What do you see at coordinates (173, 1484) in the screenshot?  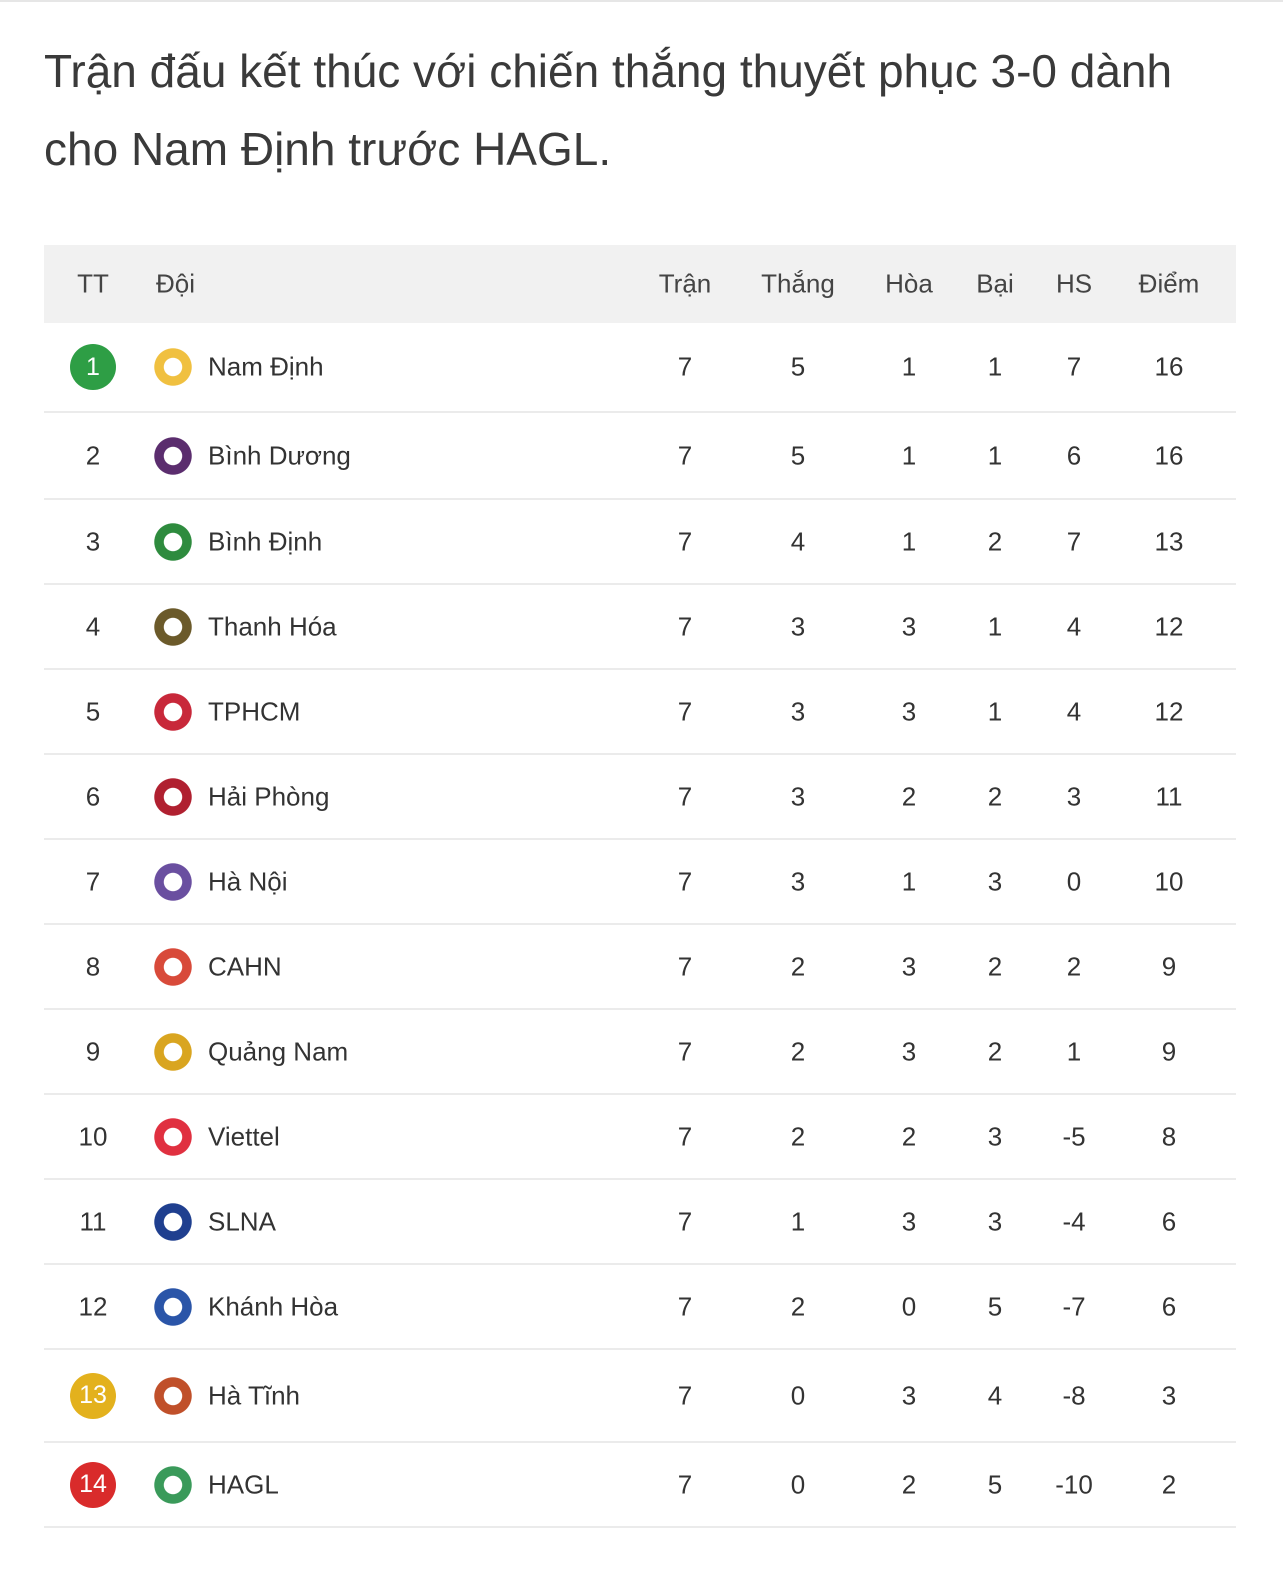 I see `hagl-crest-icon` at bounding box center [173, 1484].